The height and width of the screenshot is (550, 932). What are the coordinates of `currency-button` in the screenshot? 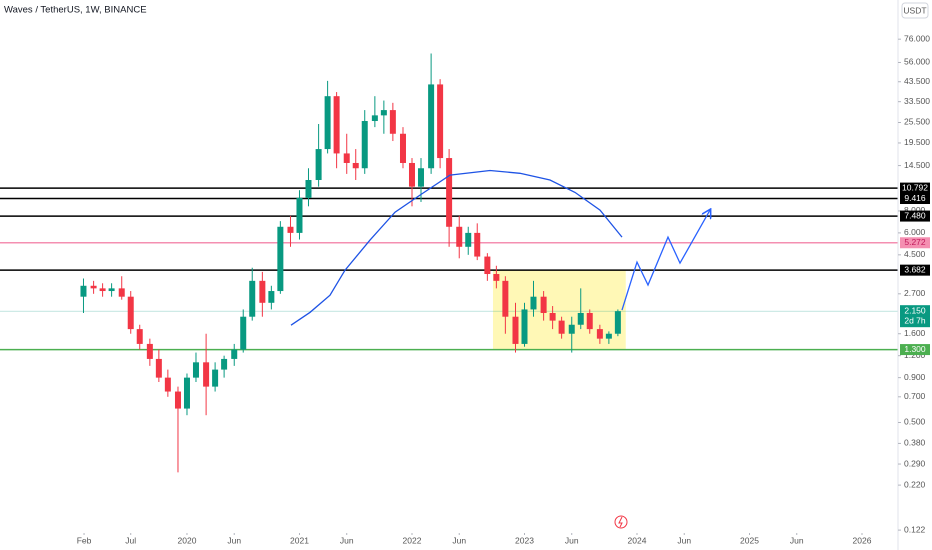 It's located at (915, 10).